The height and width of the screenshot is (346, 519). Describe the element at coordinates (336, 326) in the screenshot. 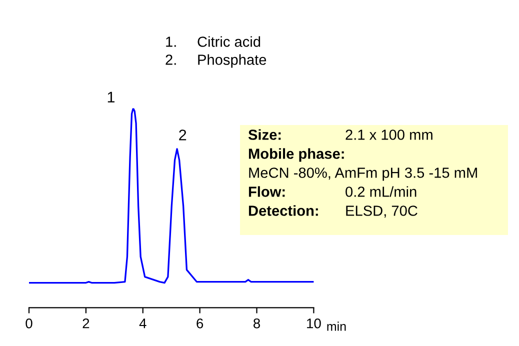

I see `x-axis-title: min` at that location.